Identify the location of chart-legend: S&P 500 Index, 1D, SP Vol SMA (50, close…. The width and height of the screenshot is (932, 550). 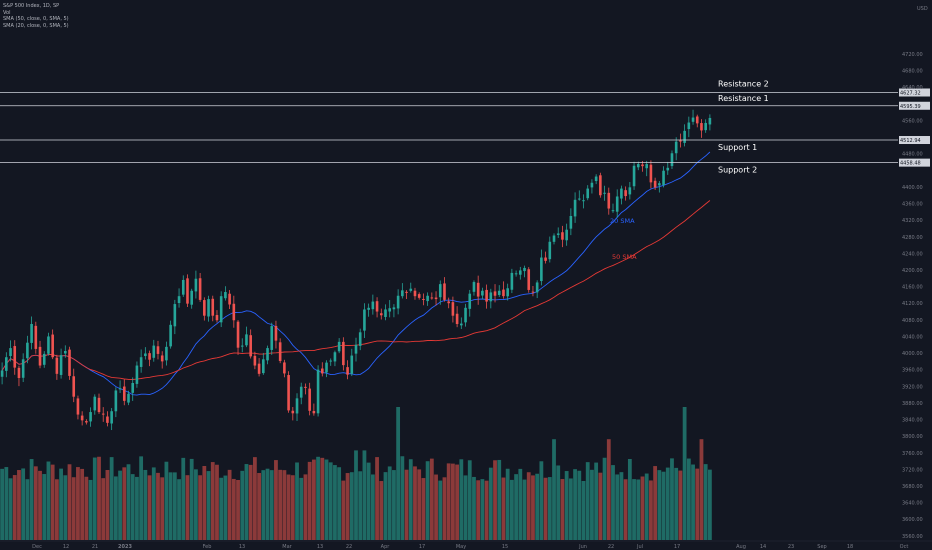
(36, 16).